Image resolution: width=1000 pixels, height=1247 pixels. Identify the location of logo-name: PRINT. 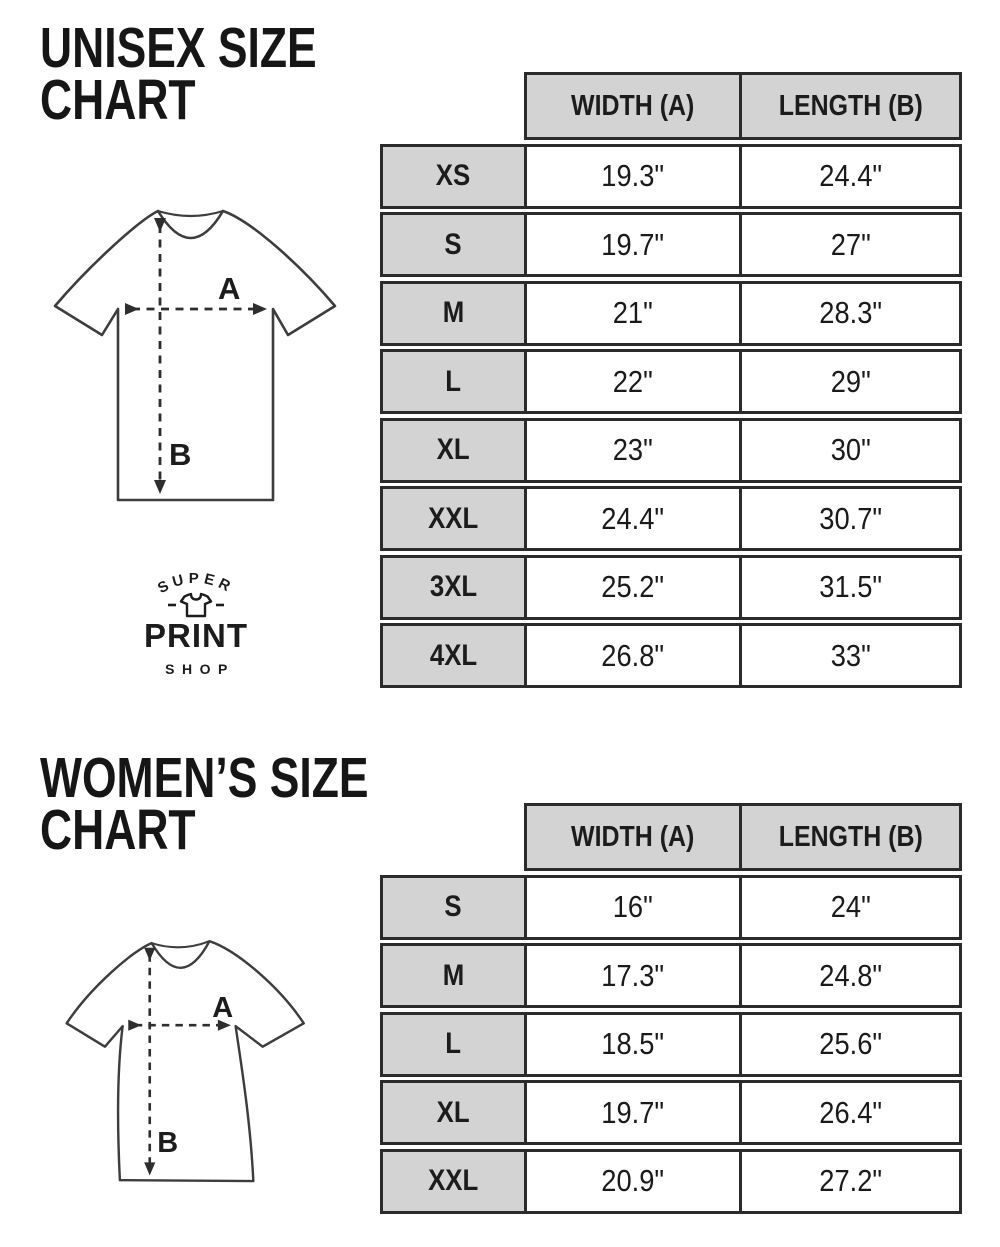
(196, 635).